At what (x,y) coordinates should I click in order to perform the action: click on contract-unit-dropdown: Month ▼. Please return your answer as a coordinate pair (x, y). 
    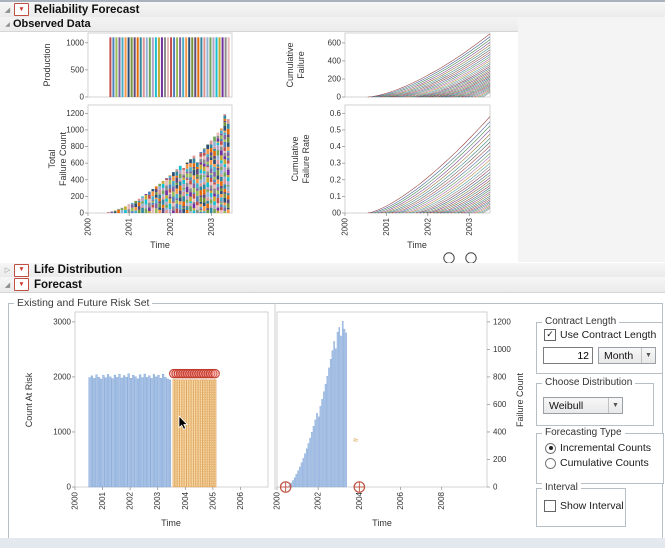
    Looking at the image, I should click on (627, 355).